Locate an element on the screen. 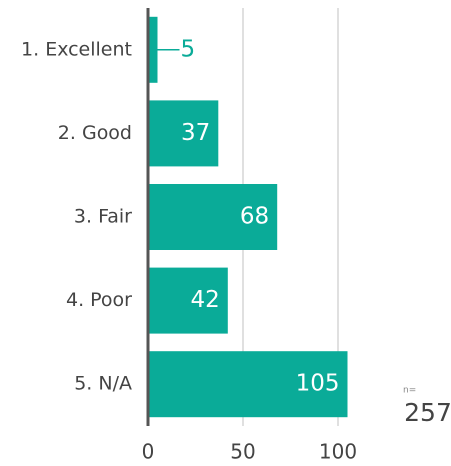  y-tick-label: 1. Excellent is located at coordinates (76, 49).